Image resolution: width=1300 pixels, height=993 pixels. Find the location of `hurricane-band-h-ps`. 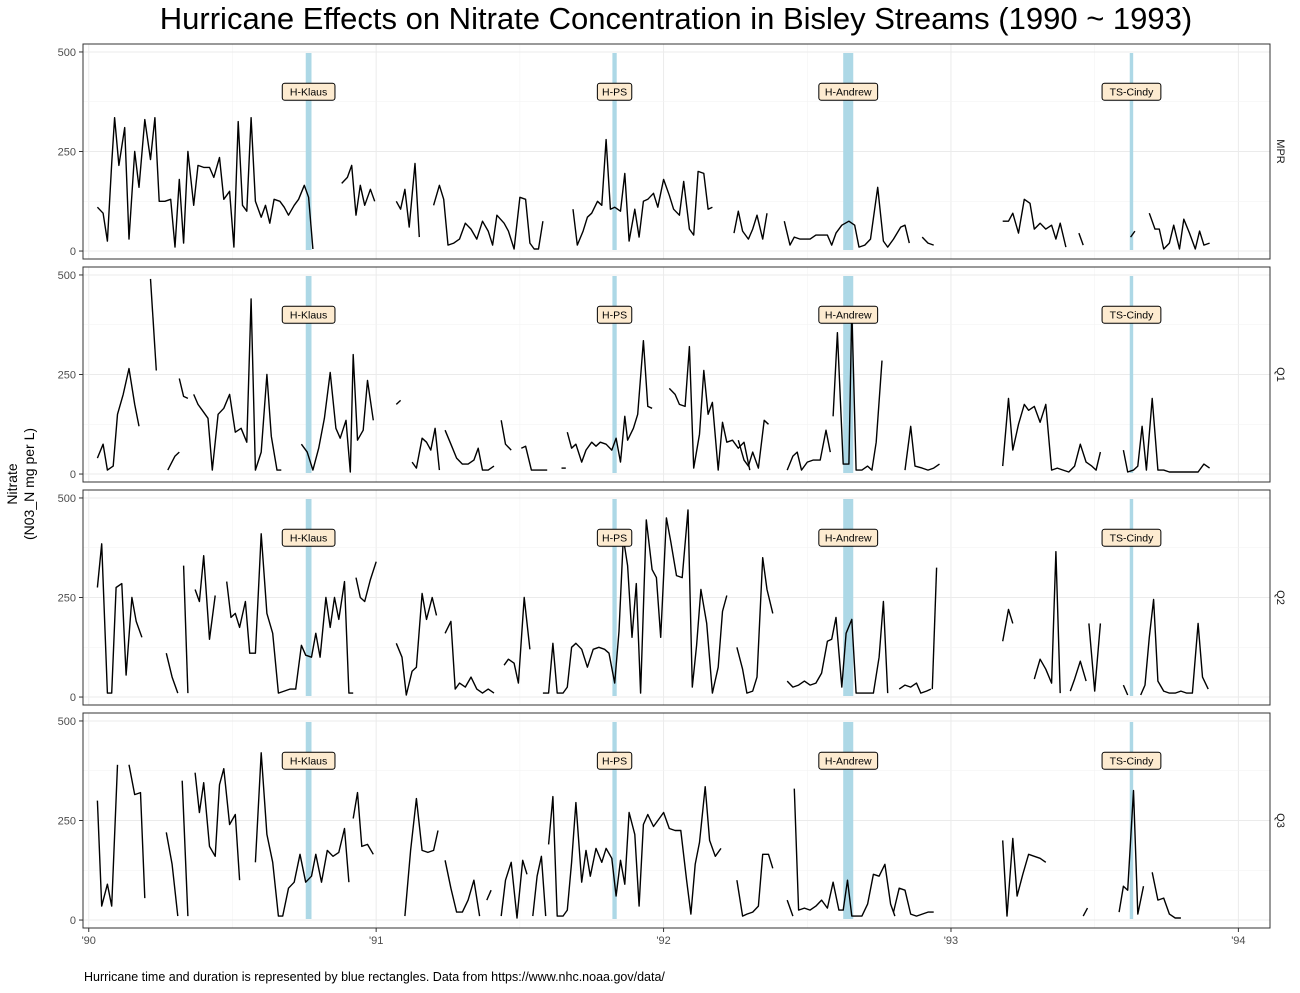

hurricane-band-h-ps is located at coordinates (614, 597).